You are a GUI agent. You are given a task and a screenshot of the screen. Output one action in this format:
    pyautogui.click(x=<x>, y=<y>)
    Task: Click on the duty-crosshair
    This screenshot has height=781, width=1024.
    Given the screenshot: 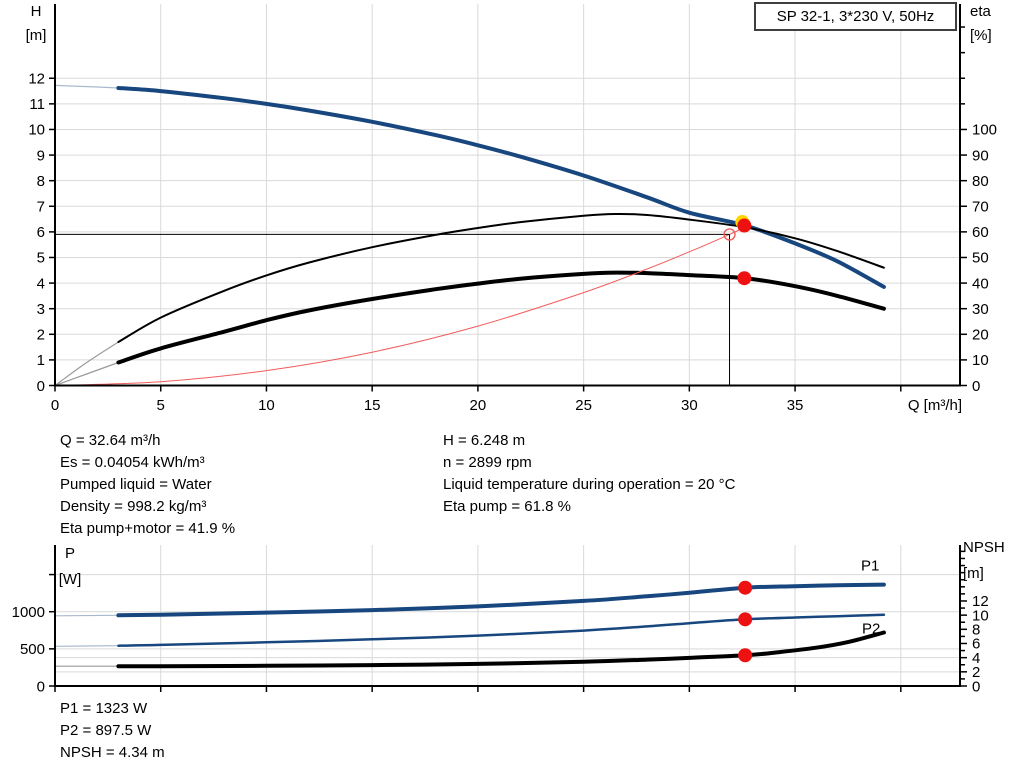 What is the action you would take?
    pyautogui.click(x=393, y=309)
    